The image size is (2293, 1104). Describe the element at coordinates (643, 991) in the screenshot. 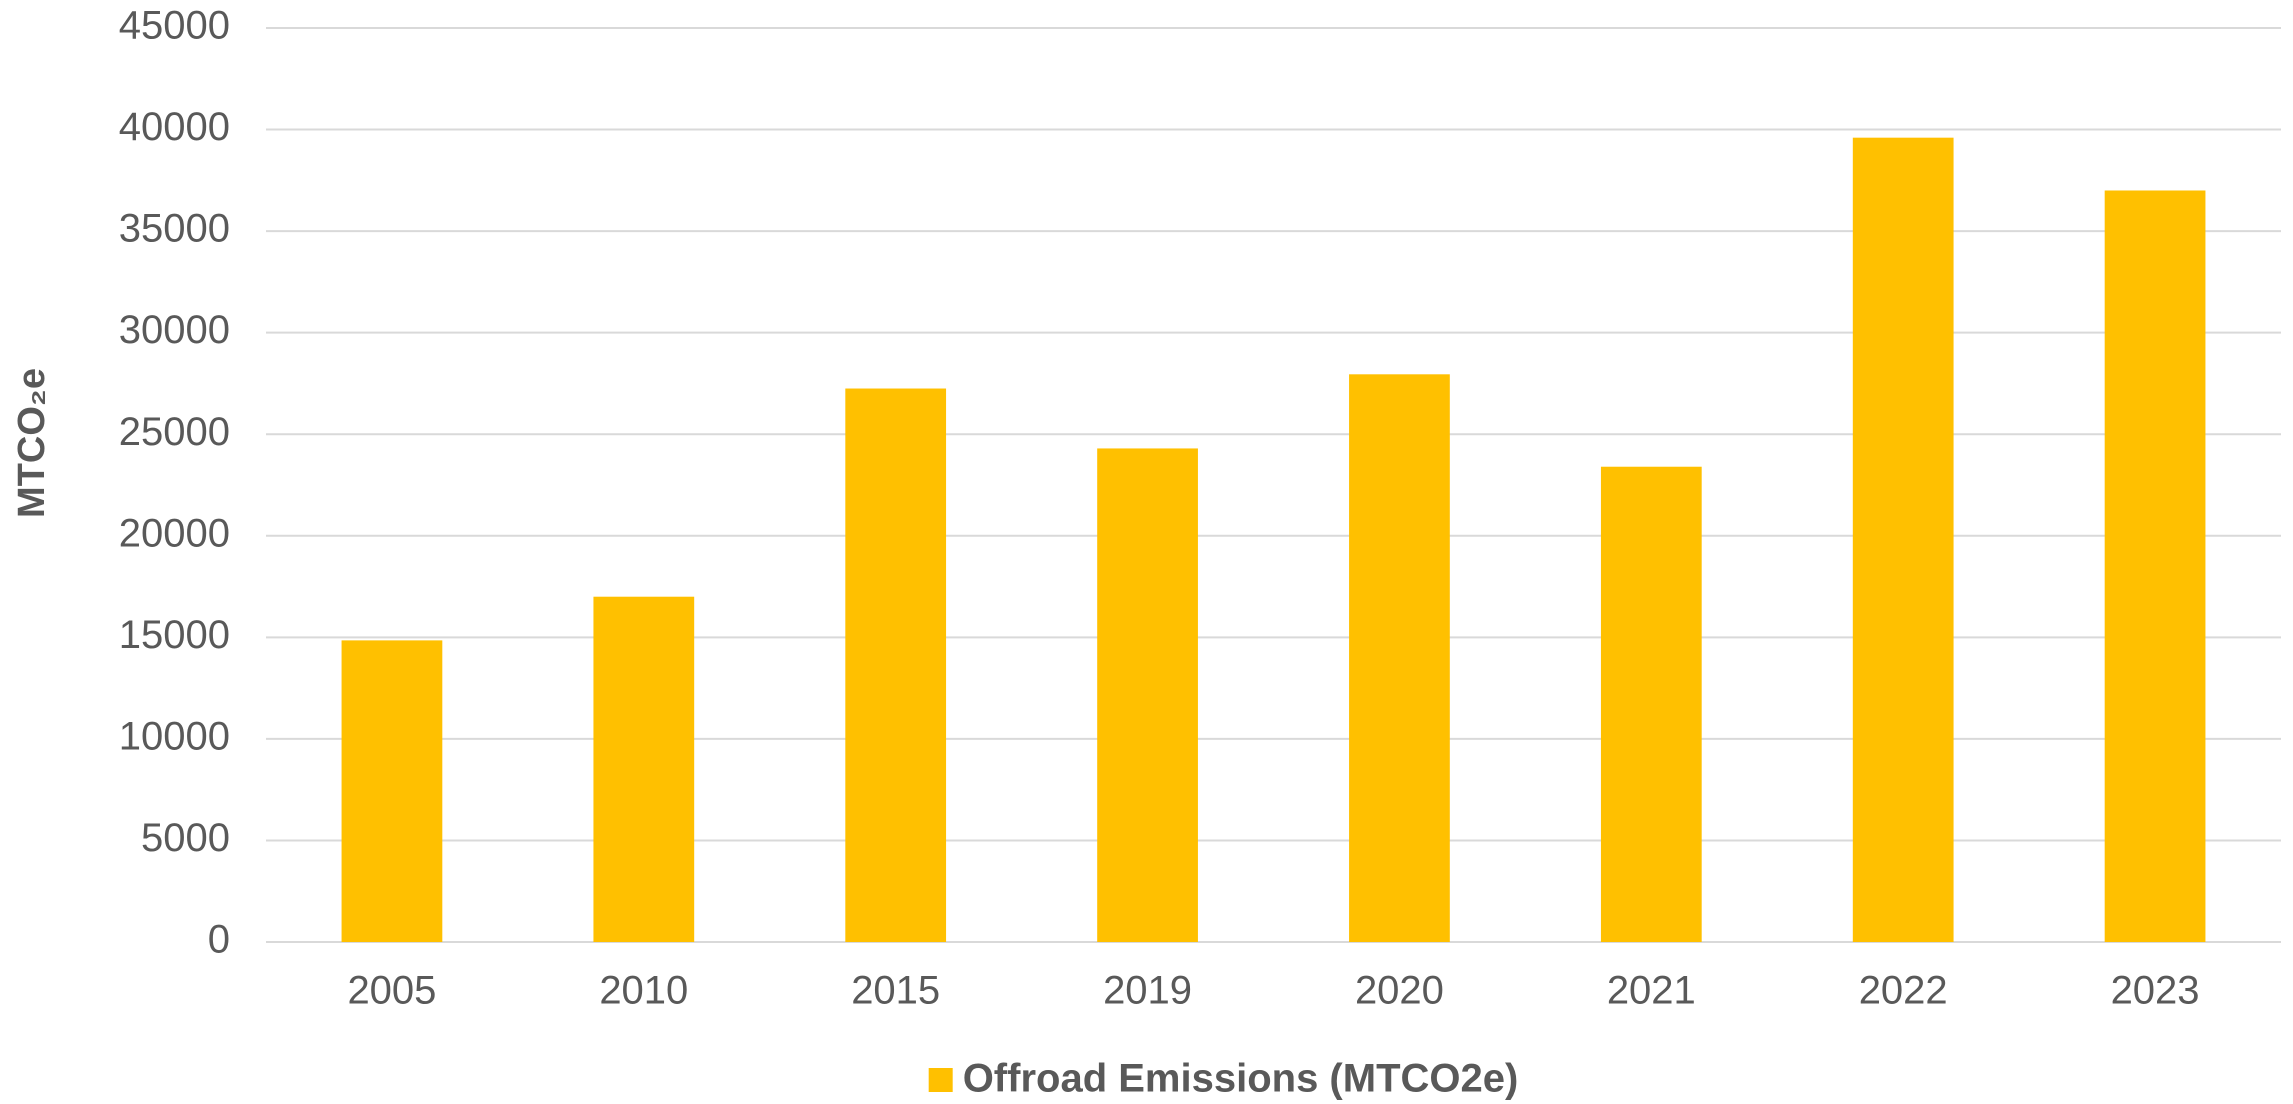

I see `x-tick-label: 2010` at that location.